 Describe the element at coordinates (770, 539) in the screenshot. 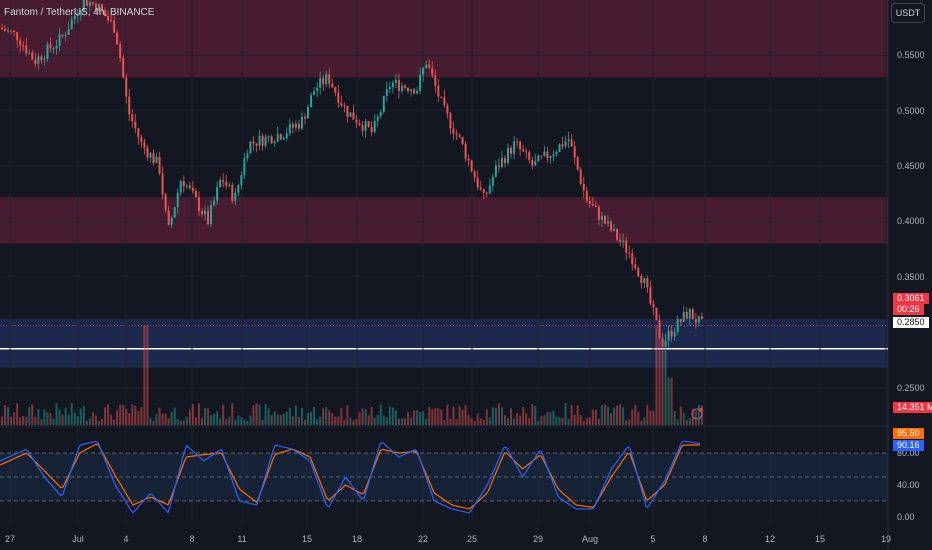

I see `time-tick-13: 12` at that location.